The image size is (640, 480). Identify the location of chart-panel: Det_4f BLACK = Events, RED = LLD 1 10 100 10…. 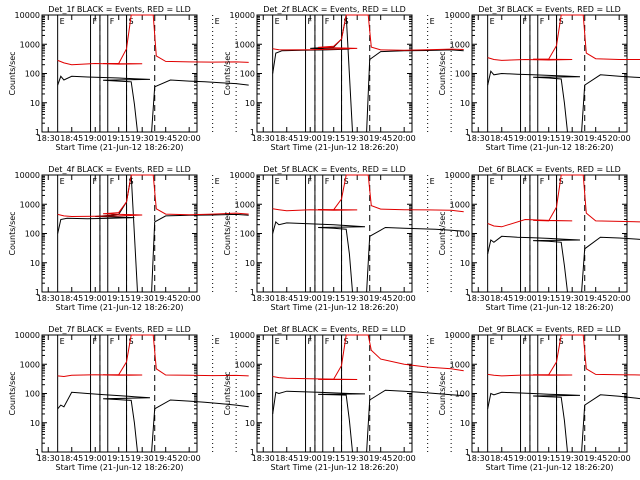
(128, 238).